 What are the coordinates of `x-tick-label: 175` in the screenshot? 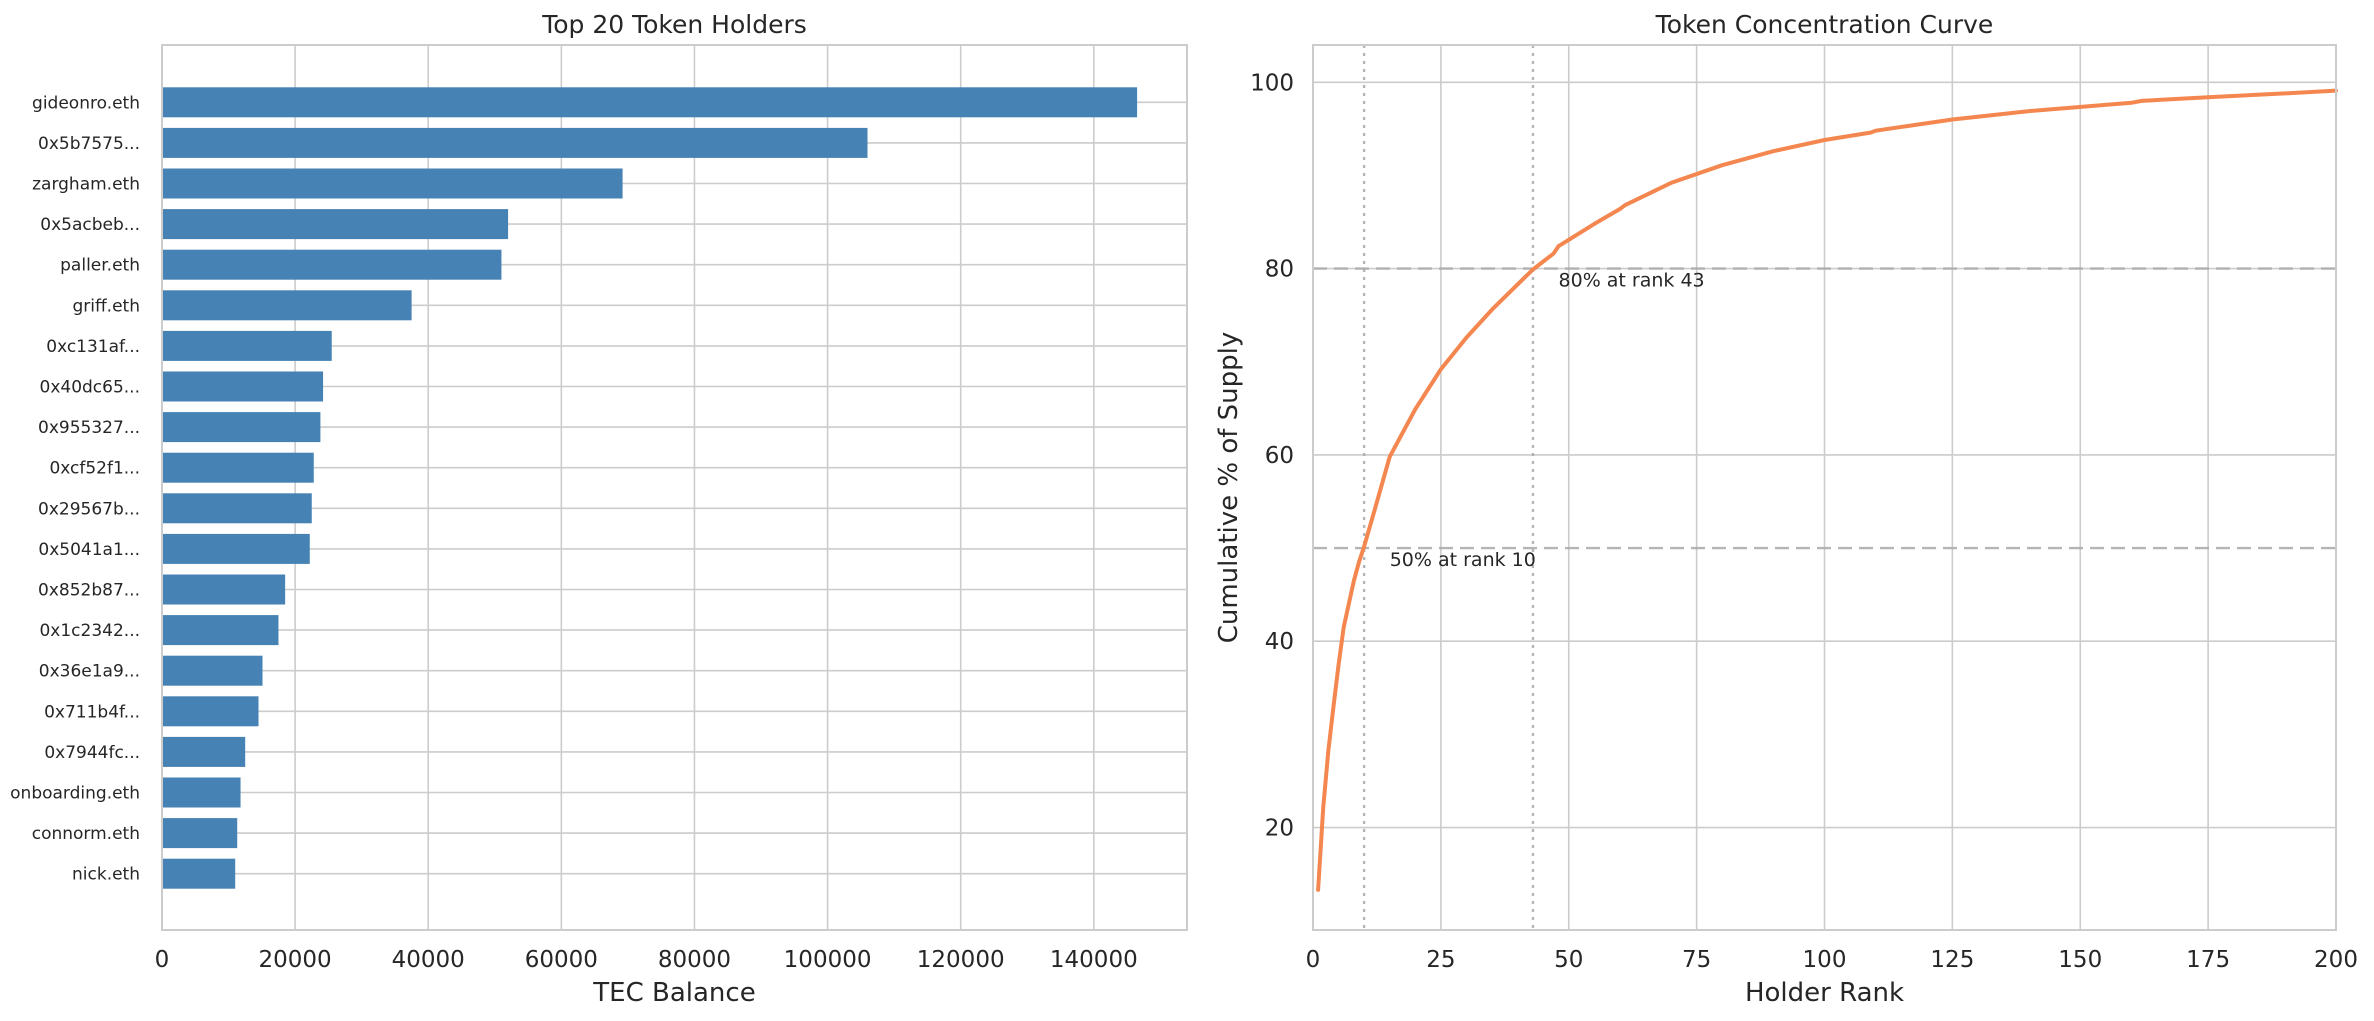 It's located at (2208, 960).